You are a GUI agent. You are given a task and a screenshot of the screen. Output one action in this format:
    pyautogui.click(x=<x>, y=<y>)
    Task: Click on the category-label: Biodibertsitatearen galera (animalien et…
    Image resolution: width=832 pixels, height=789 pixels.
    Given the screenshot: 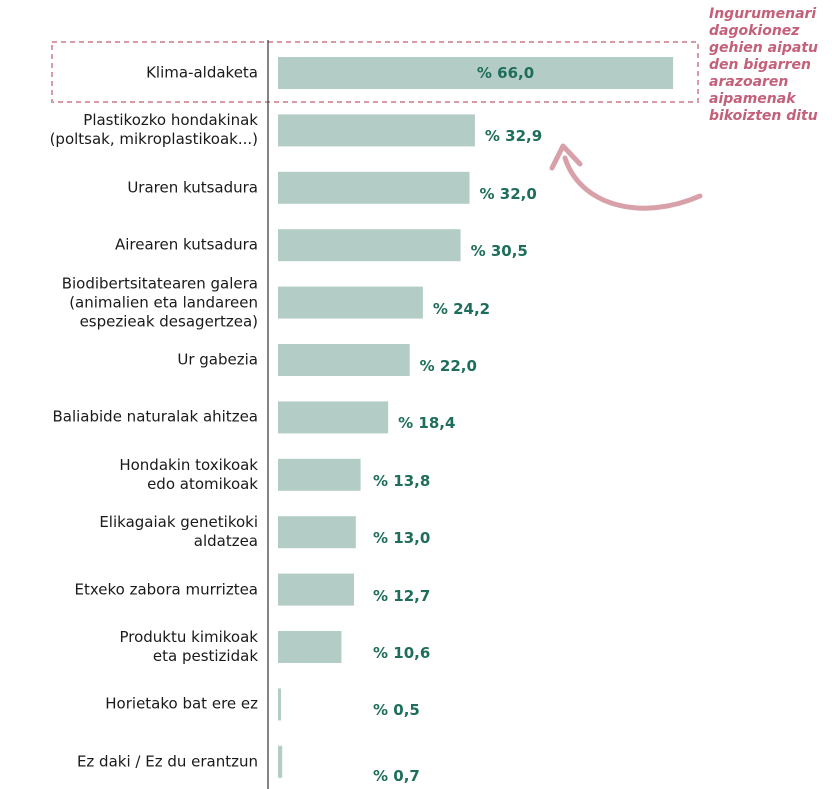 What is the action you would take?
    pyautogui.click(x=159, y=302)
    